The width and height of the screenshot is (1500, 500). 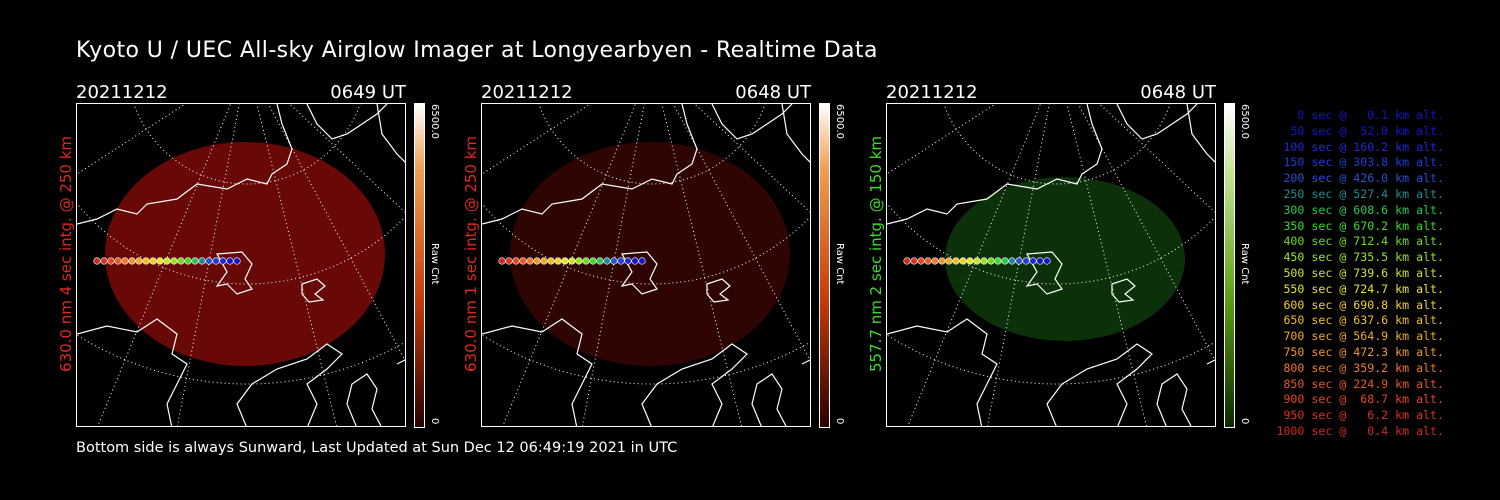 What do you see at coordinates (1363, 162) in the screenshot?
I see `legend-entry: 150 sec @ 303.8 km alt.` at bounding box center [1363, 162].